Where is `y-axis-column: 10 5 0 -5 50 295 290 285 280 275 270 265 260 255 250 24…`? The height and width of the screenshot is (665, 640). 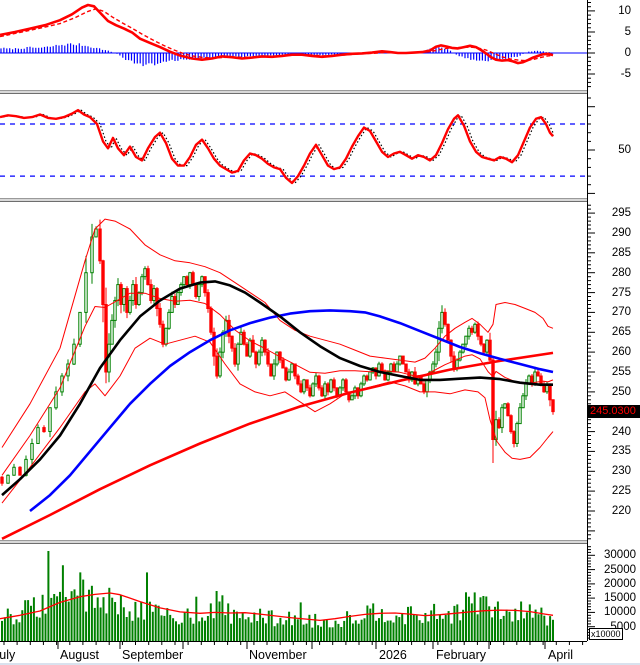 y-axis-column: 10 5 0 -5 50 295 290 285 280 275 270 265 260 255 250 24… is located at coordinates (613, 320).